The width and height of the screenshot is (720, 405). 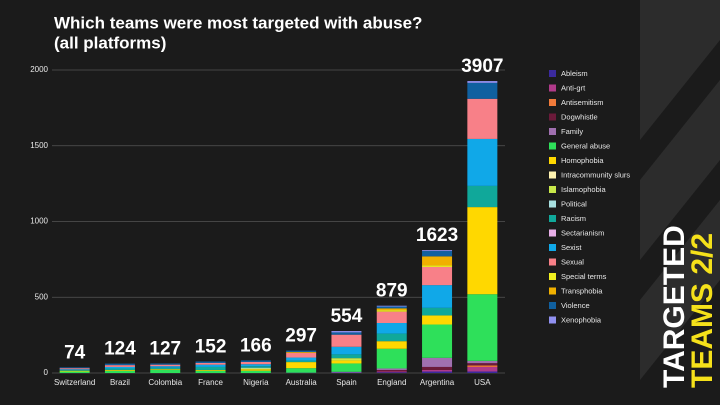 I want to click on y-tick-label: 0, so click(x=46, y=372).